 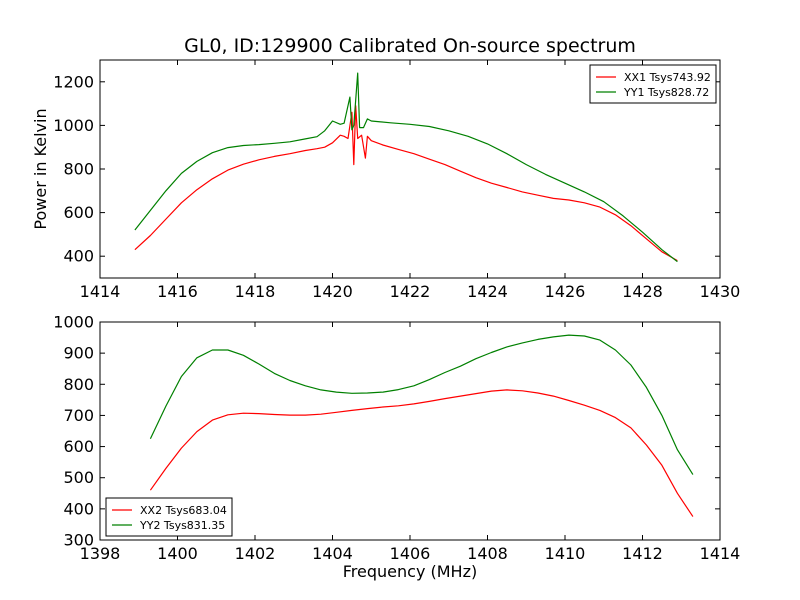 I want to click on legend: XX2 Tsys683.04 YY2 Tsys831.35, so click(x=169, y=517).